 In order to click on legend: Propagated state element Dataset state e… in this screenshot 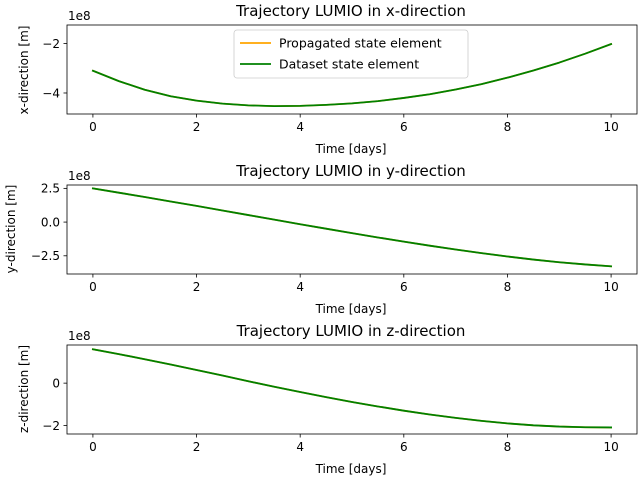, I will do `click(351, 54)`.